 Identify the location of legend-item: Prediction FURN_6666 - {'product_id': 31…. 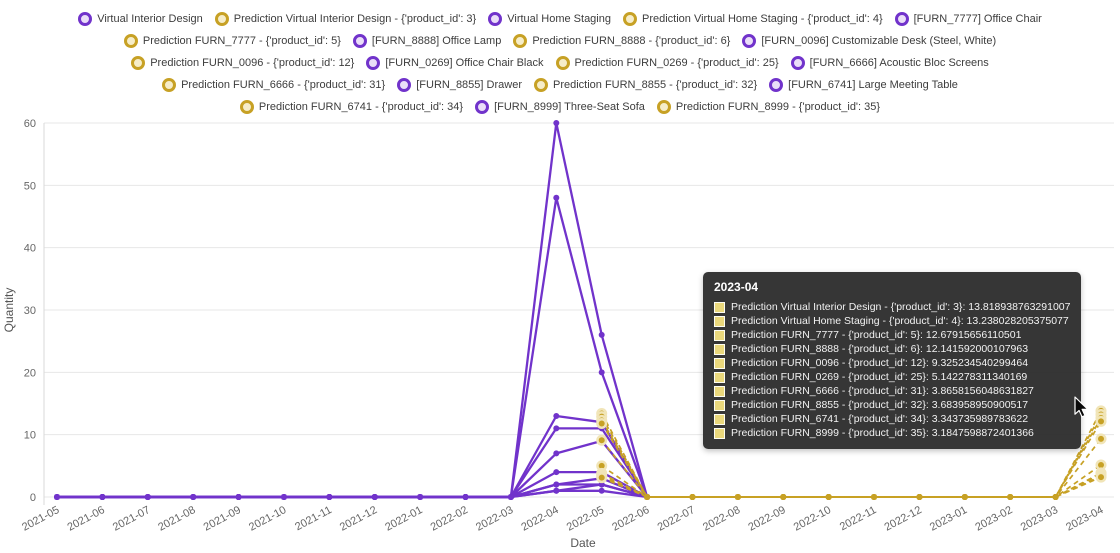
(273, 85).